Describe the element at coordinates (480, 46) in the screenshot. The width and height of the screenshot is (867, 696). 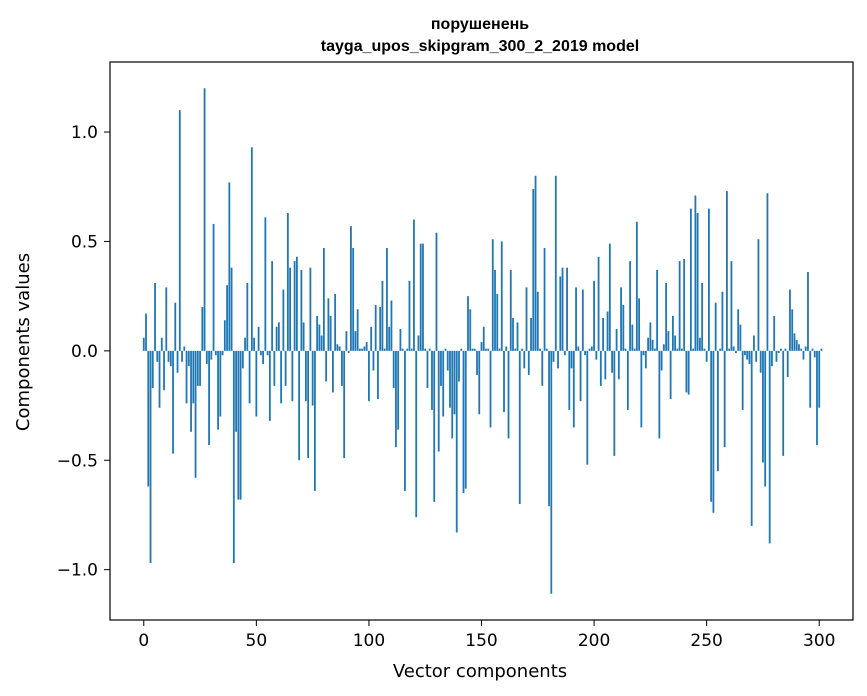
I see `chart-subtitle: tayga_upos_skipgram_300_2_2019 model` at that location.